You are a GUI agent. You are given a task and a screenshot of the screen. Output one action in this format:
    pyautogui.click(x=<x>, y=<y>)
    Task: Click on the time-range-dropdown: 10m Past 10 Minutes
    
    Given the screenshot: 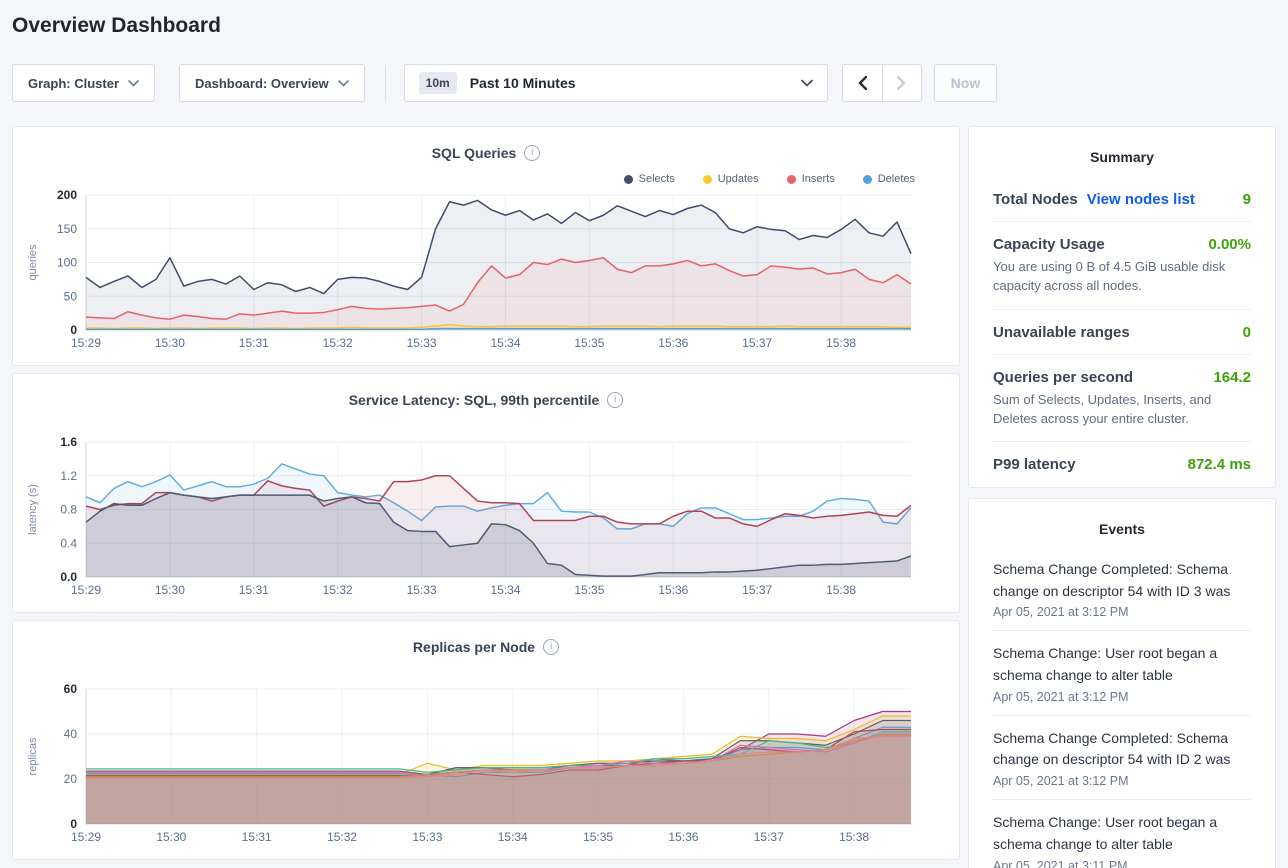 What is the action you would take?
    pyautogui.click(x=615, y=83)
    